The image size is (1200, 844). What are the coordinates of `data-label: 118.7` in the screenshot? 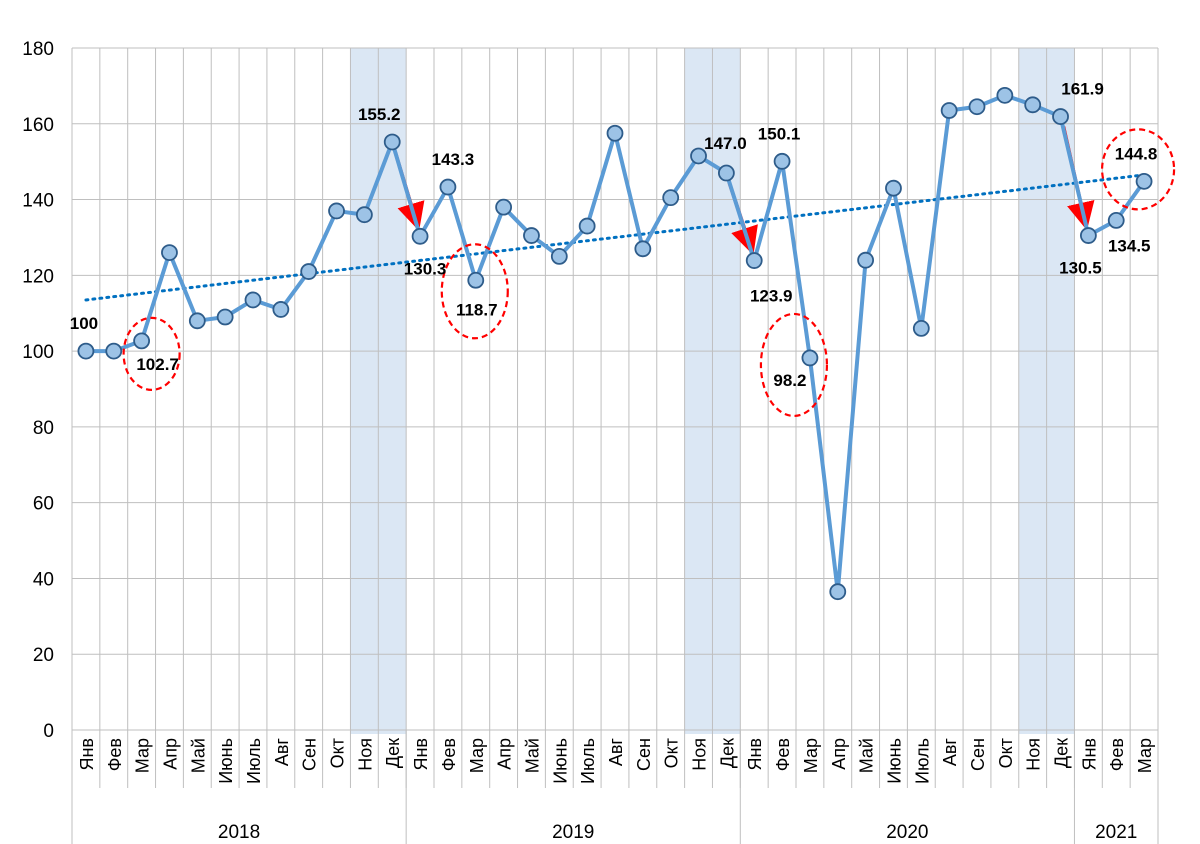 It's located at (477, 309).